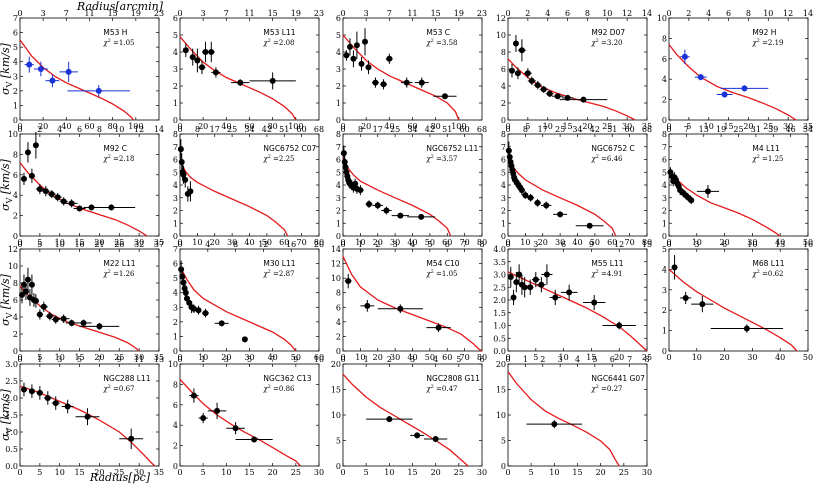  What do you see at coordinates (612, 148) in the screenshot?
I see `panel-title: NGC6752 C` at bounding box center [612, 148].